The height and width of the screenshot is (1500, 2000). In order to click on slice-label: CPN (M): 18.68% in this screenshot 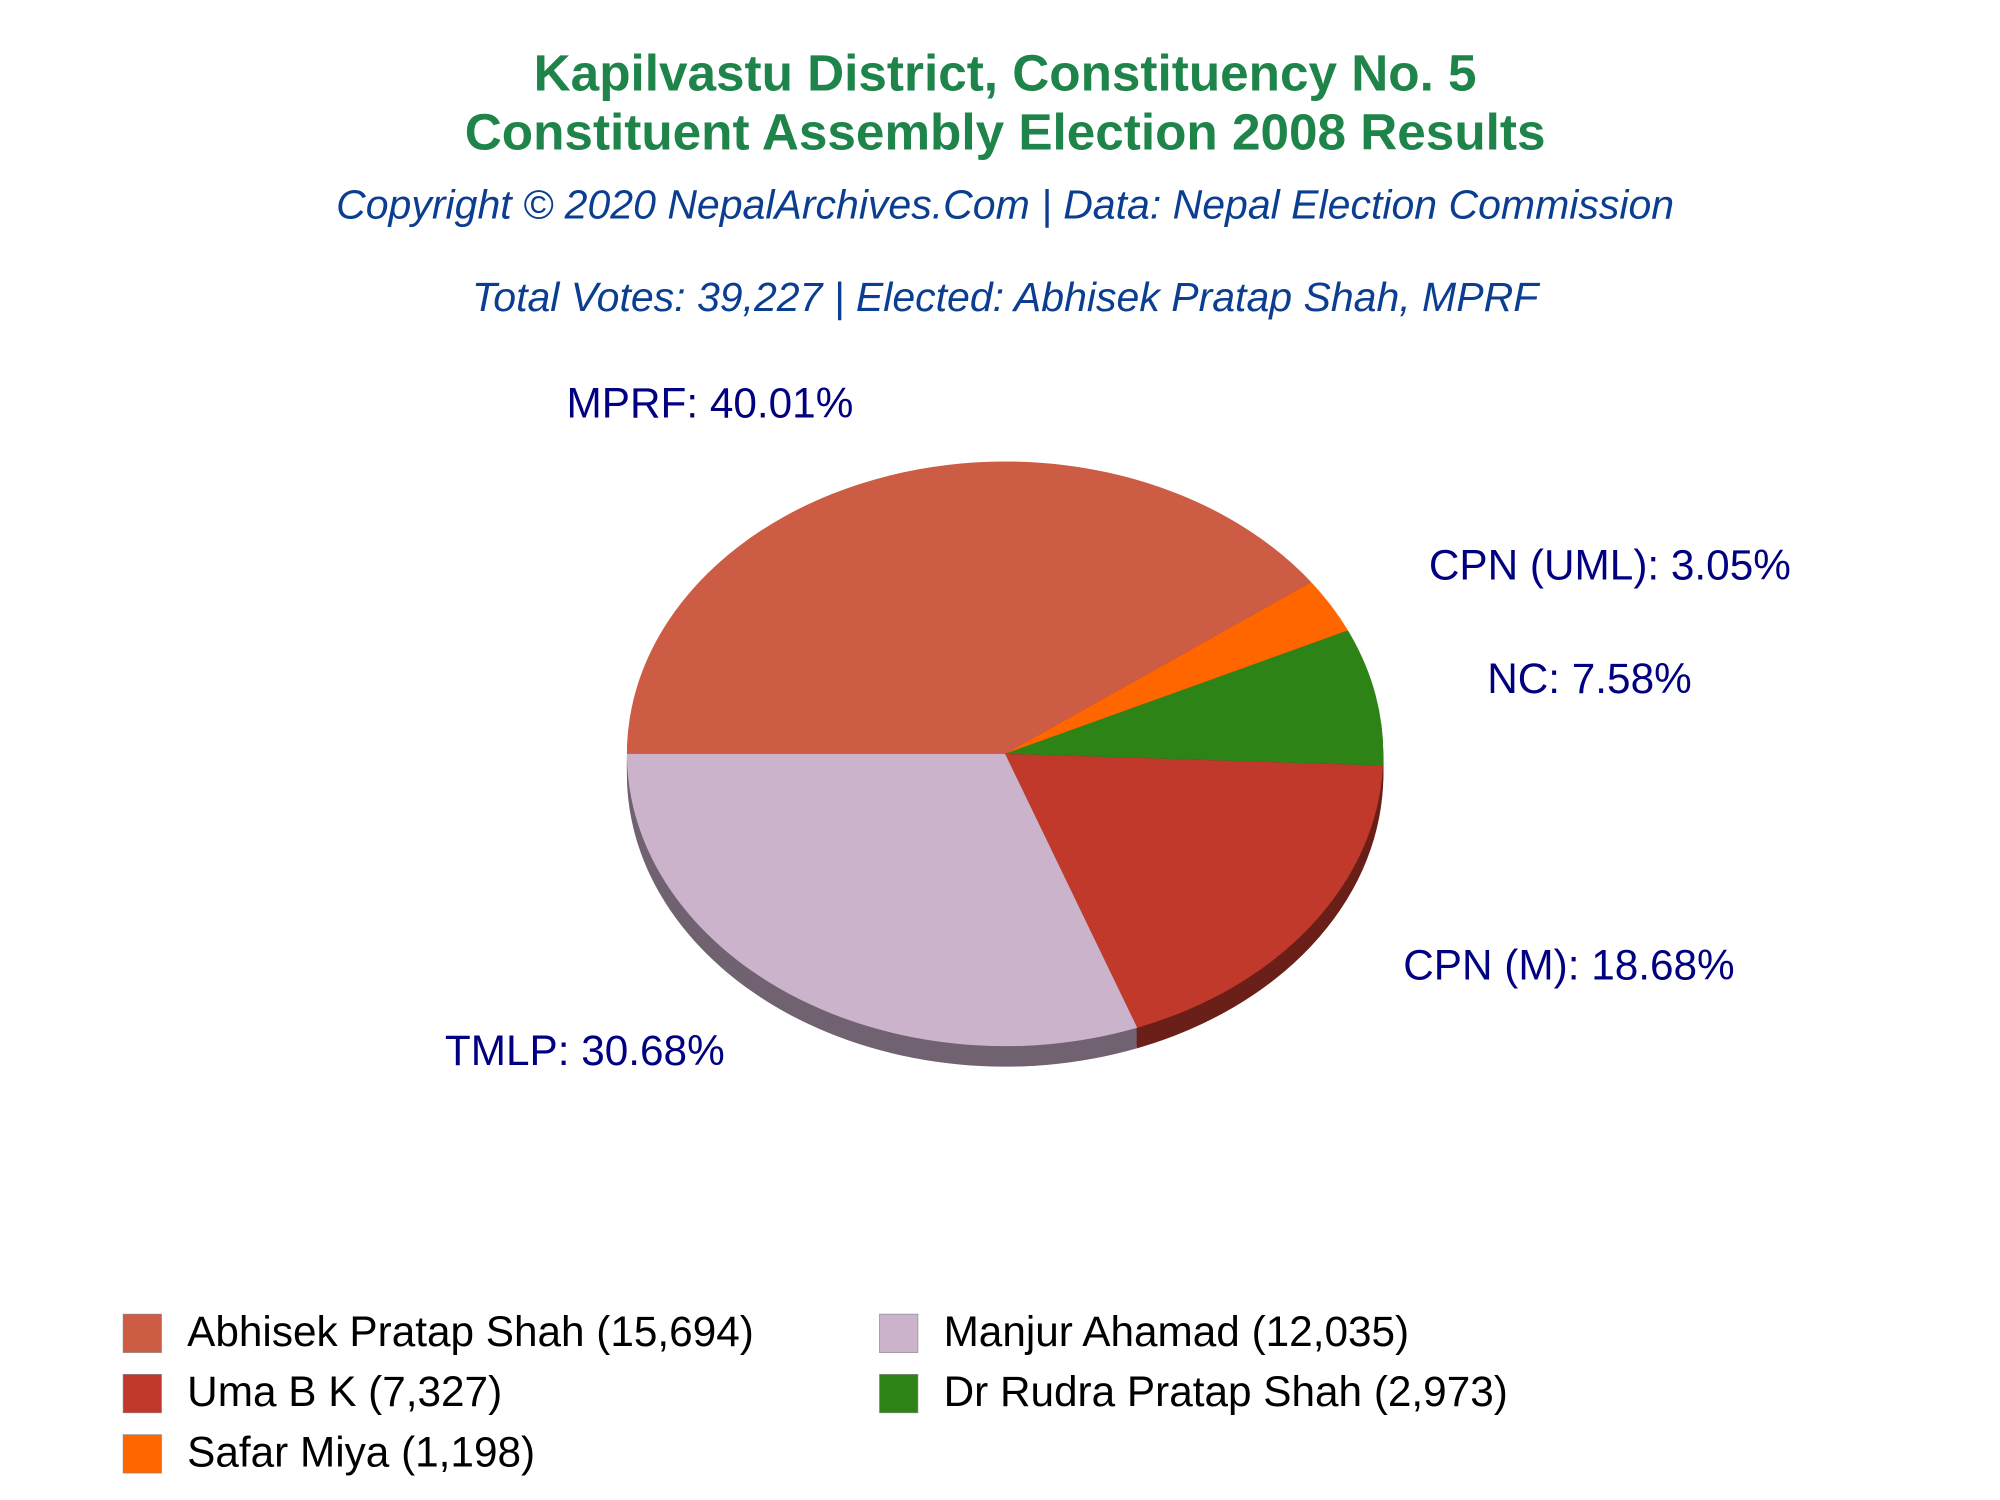, I will do `click(1568, 964)`.